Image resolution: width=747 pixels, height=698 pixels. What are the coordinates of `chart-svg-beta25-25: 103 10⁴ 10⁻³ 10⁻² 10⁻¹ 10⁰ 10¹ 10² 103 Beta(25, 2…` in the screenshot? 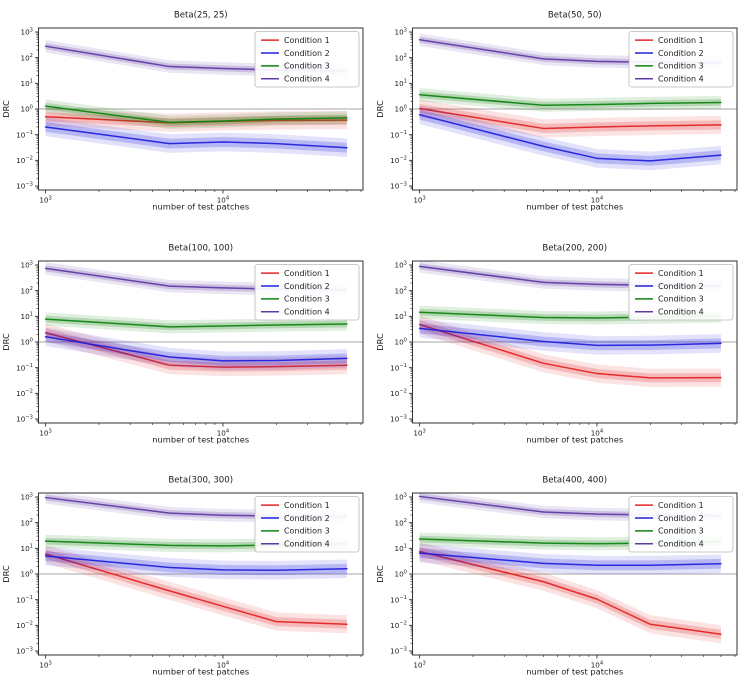 It's located at (182, 110).